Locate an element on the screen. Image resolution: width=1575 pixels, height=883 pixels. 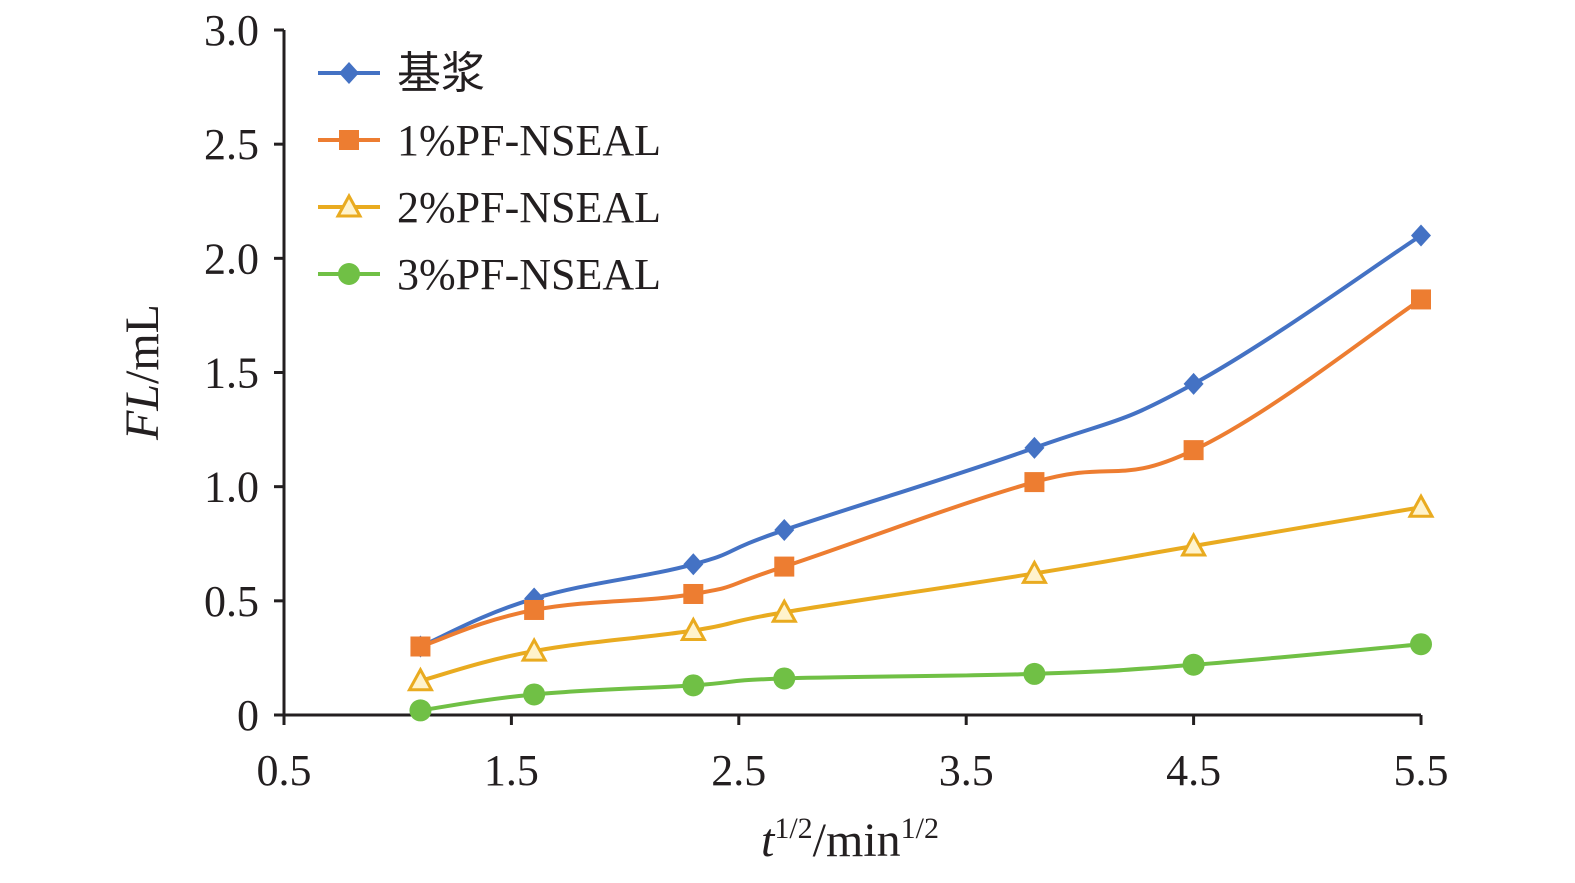
y-axis-unit: /mL is located at coordinates (142, 344).